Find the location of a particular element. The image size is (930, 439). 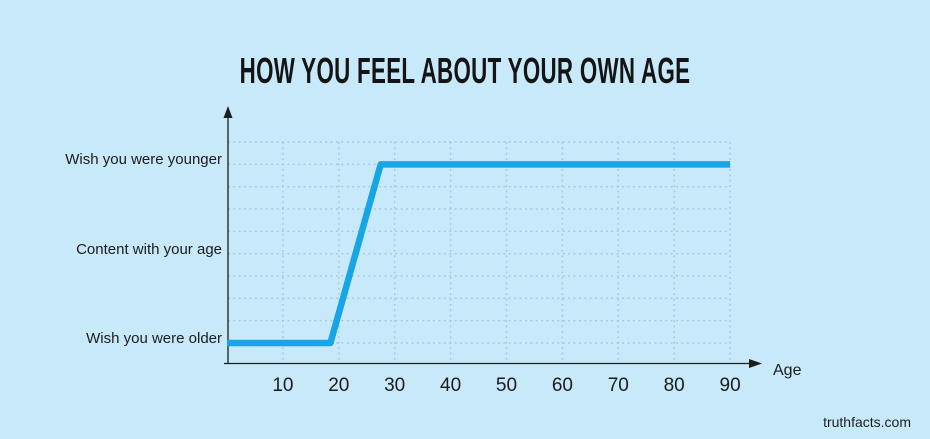

x-tick-label: 10 is located at coordinates (283, 385).